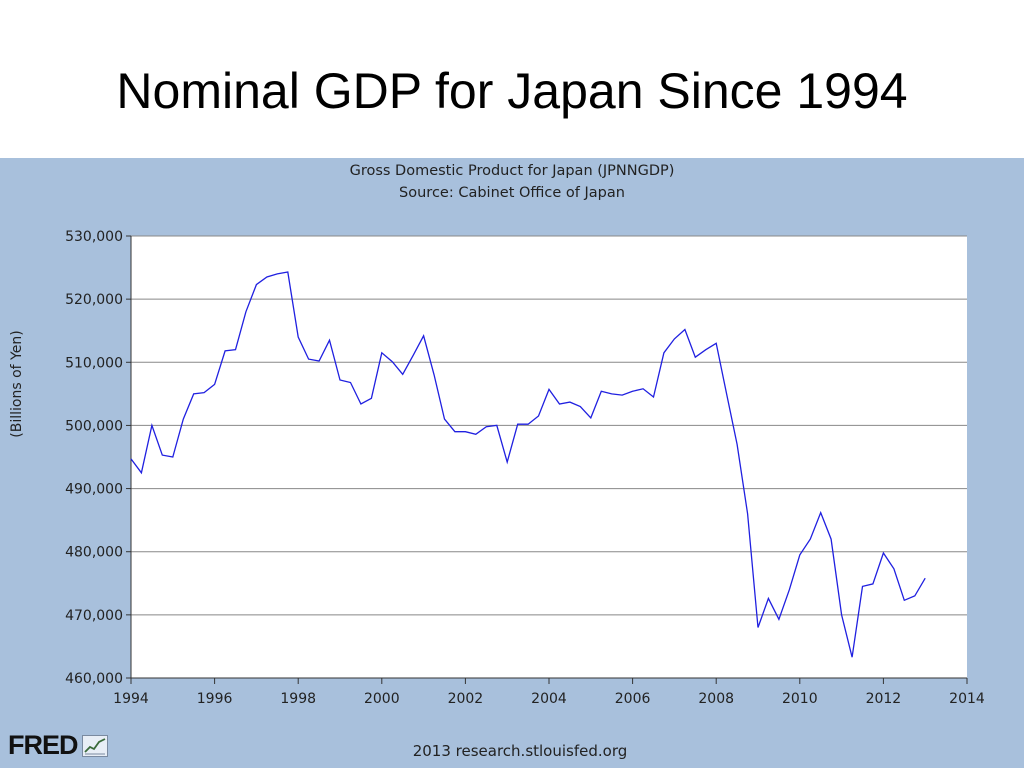  Describe the element at coordinates (633, 699) in the screenshot. I see `x-tick-label: 2006` at that location.